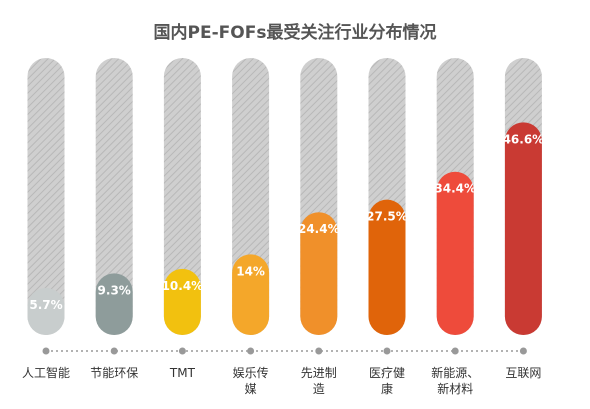  I want to click on tick-label: 娱乐传, so click(251, 372).